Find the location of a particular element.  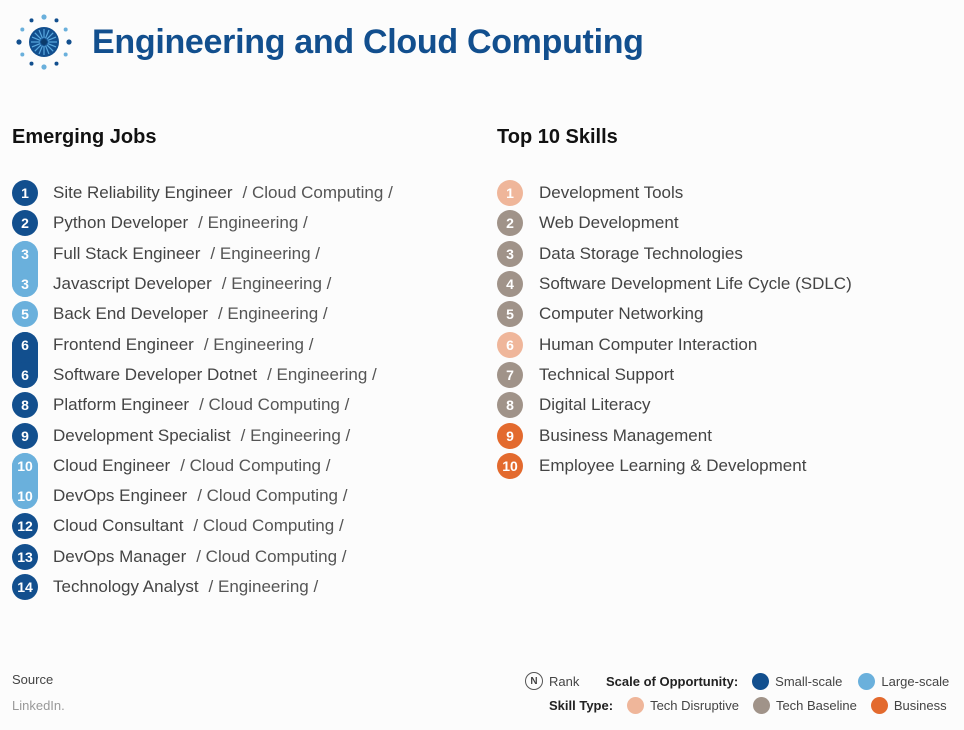

page-header: Engineering and Cloud Computing is located at coordinates (329, 42).